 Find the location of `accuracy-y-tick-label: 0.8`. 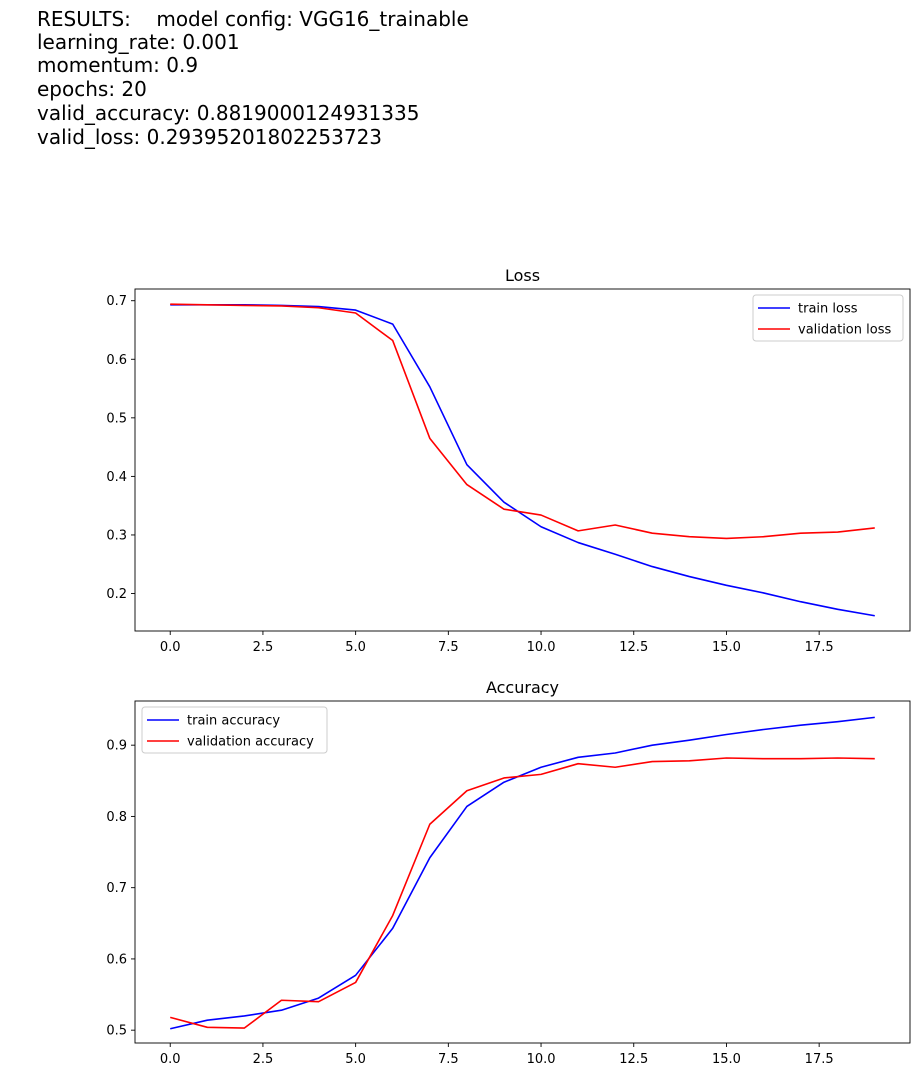

accuracy-y-tick-label: 0.8 is located at coordinates (116, 817).